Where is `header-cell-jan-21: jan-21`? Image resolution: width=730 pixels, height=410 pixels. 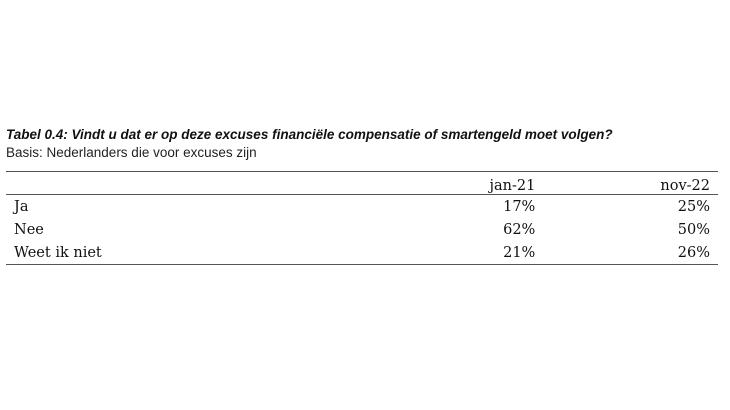 header-cell-jan-21: jan-21 is located at coordinates (425, 183).